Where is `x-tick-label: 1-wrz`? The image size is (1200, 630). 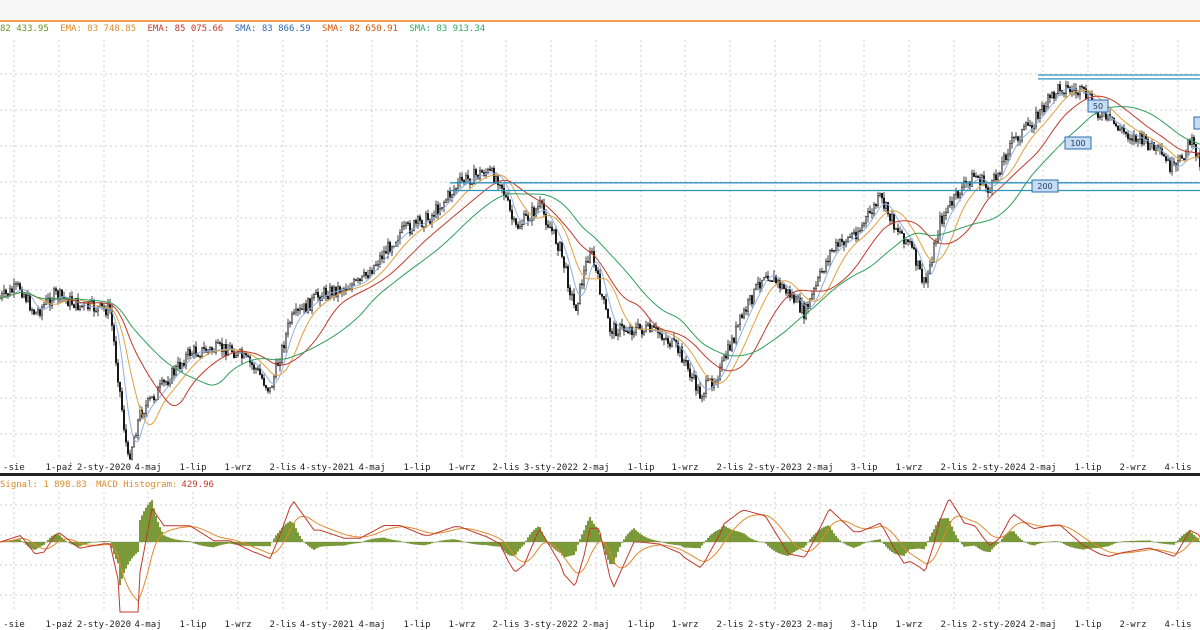
x-tick-label: 1-wrz is located at coordinates (461, 625).